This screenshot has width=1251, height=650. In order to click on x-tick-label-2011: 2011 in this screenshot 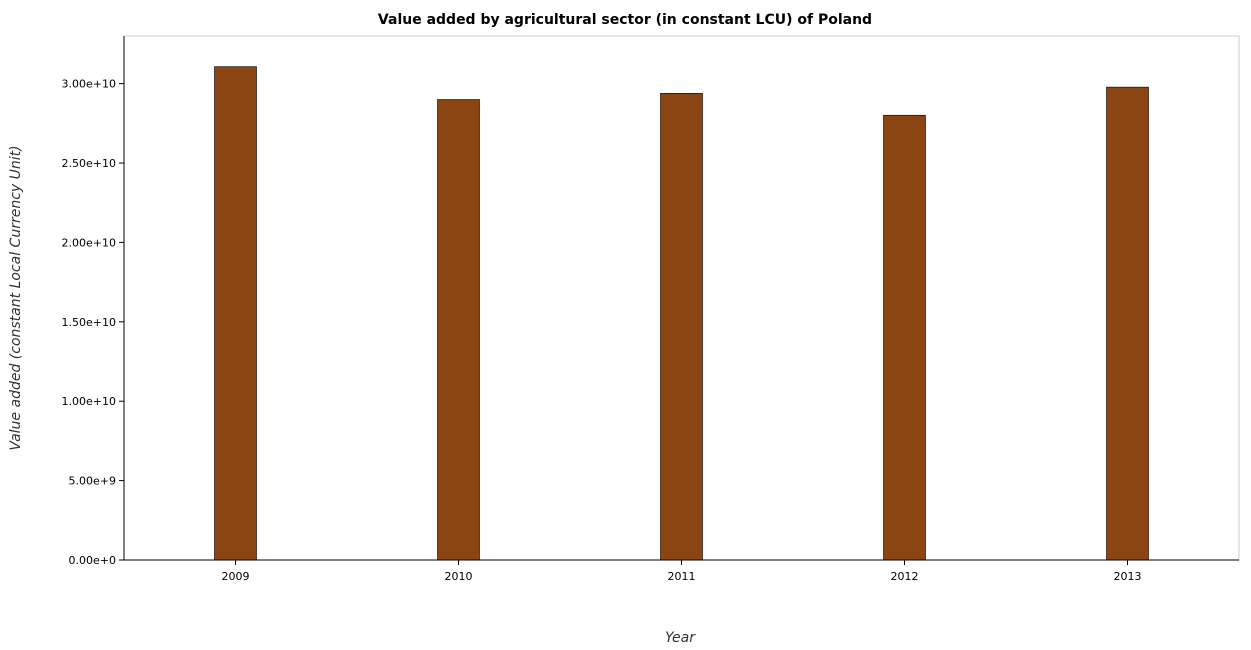, I will do `click(682, 576)`.